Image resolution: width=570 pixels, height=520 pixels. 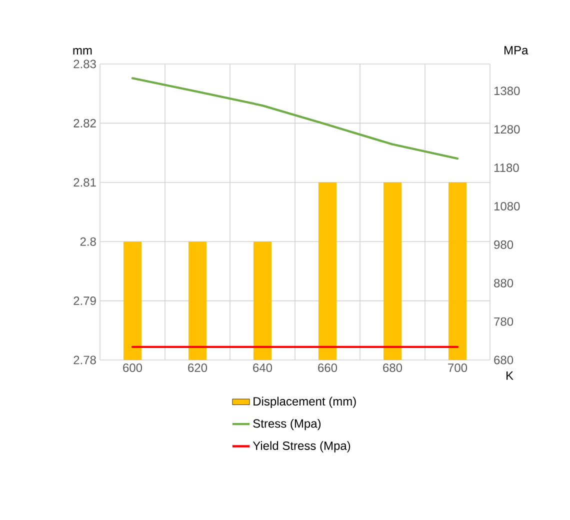 What do you see at coordinates (507, 206) in the screenshot?
I see `y2-tick-label: 1080` at bounding box center [507, 206].